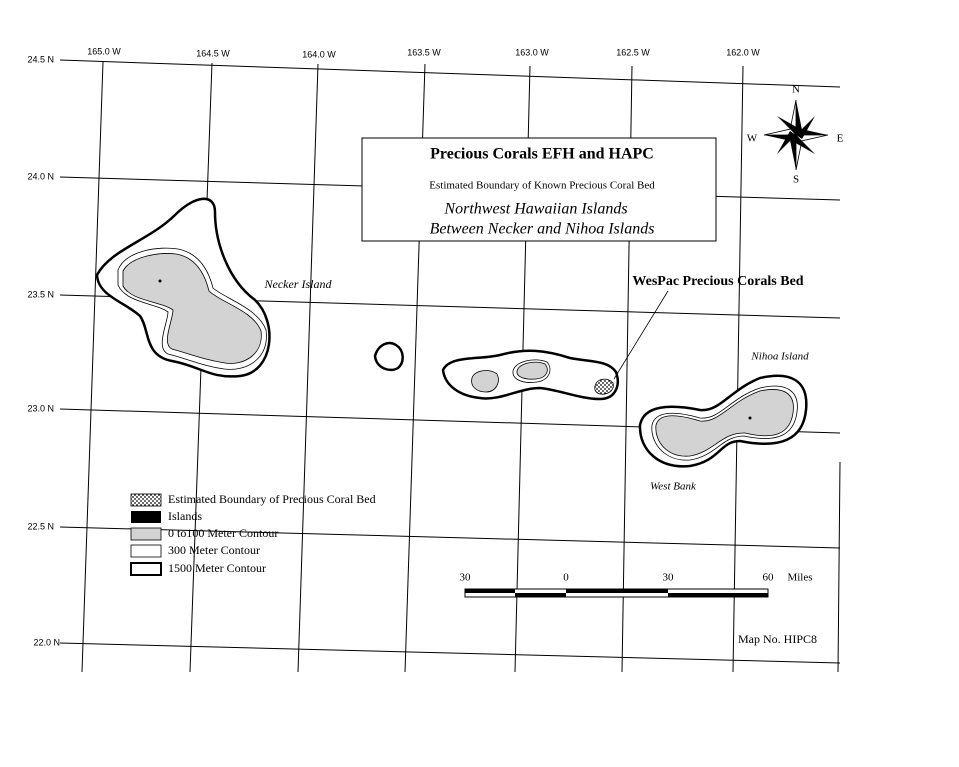  I want to click on title: Precious Corals EFH and HAPC, so click(542, 154).